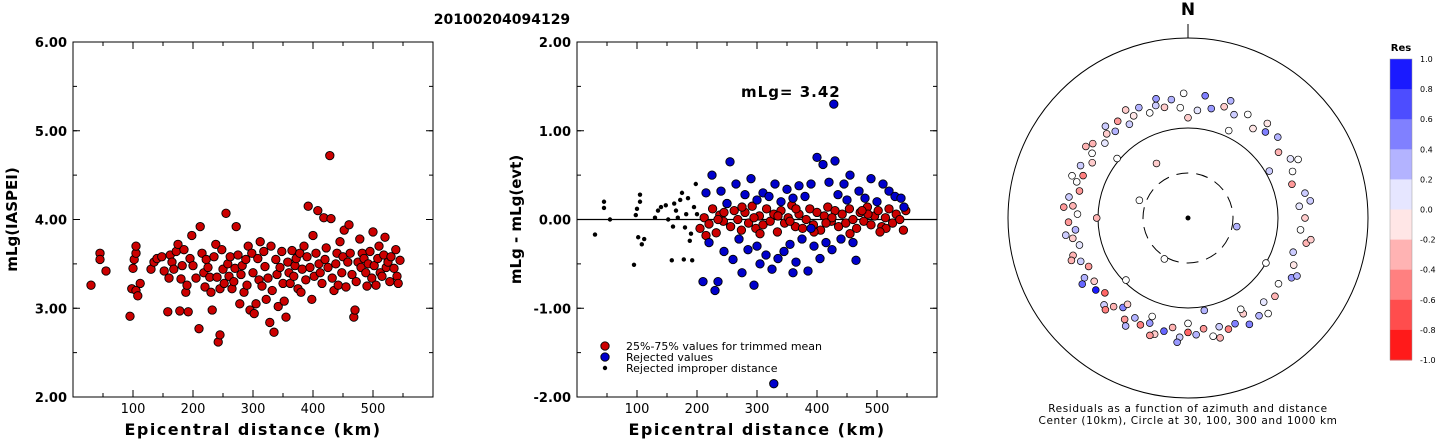  Describe the element at coordinates (516, 219) in the screenshot. I see `y-axis-label: mLg - mLg(evt)` at that location.